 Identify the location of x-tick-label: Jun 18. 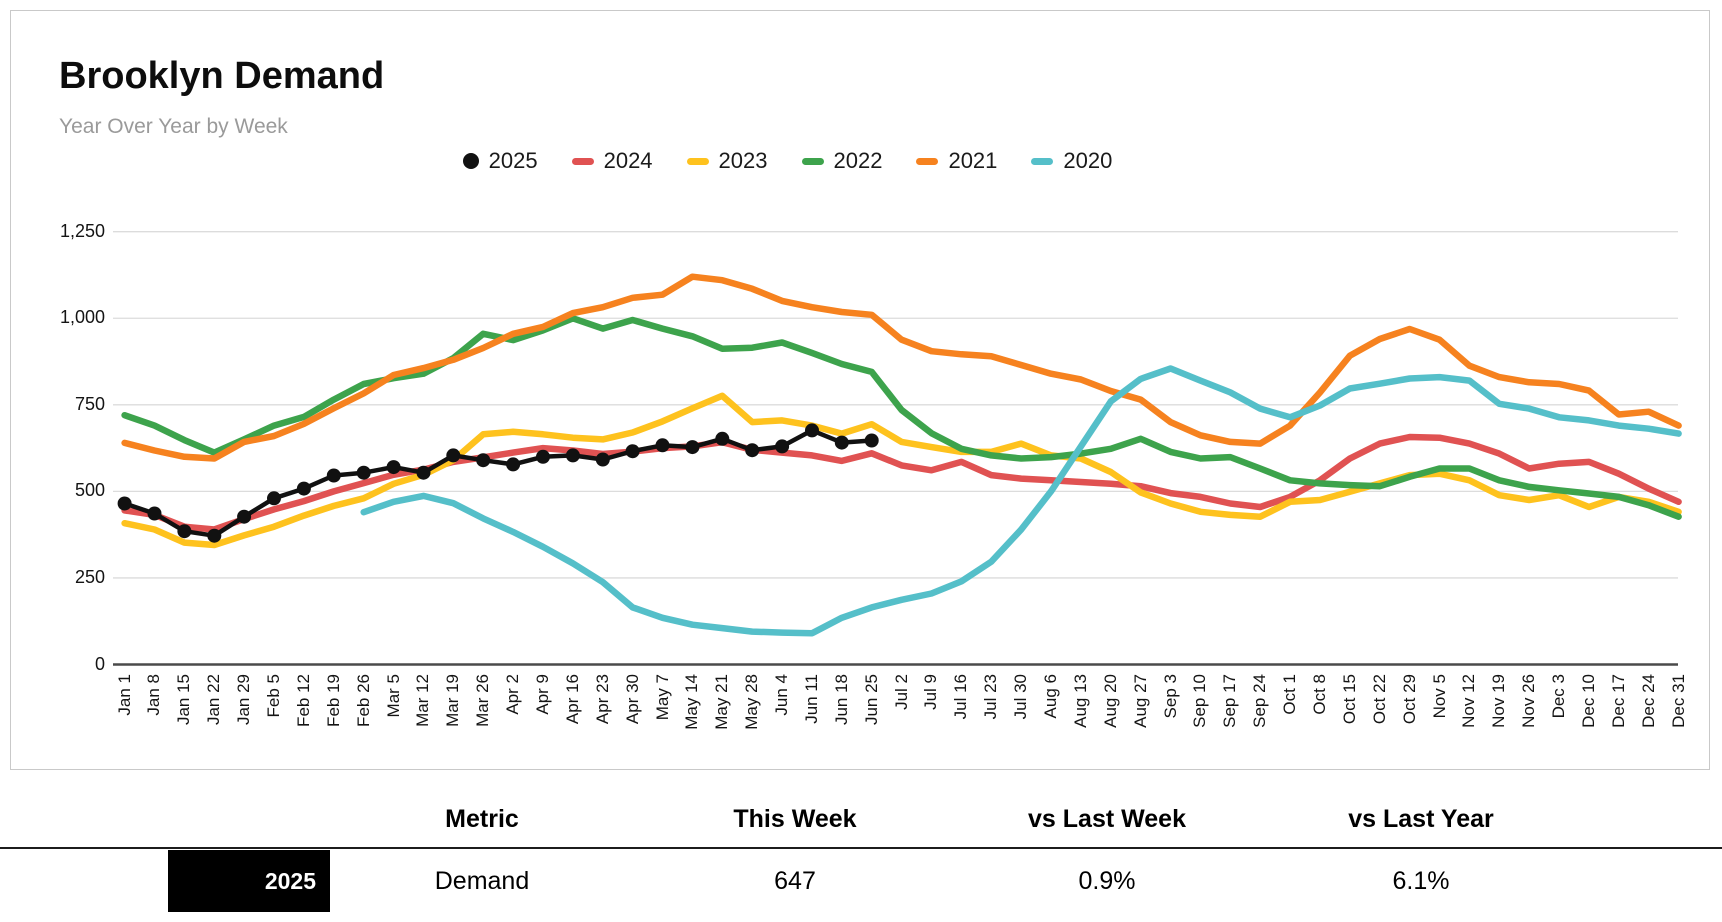
(841, 700).